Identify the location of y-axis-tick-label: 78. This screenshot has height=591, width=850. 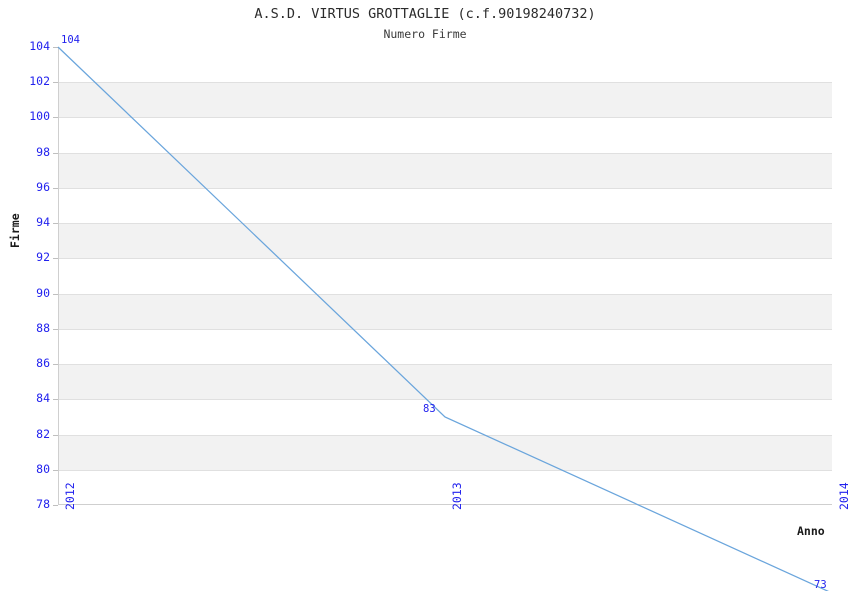
(43, 504).